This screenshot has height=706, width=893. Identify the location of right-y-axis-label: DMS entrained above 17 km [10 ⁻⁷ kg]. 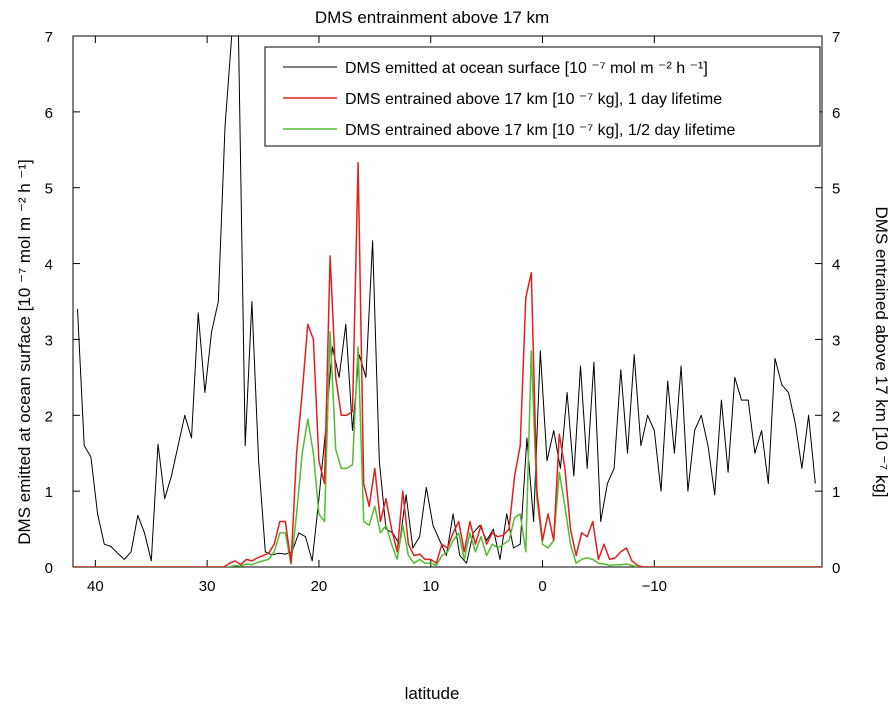
(881, 351).